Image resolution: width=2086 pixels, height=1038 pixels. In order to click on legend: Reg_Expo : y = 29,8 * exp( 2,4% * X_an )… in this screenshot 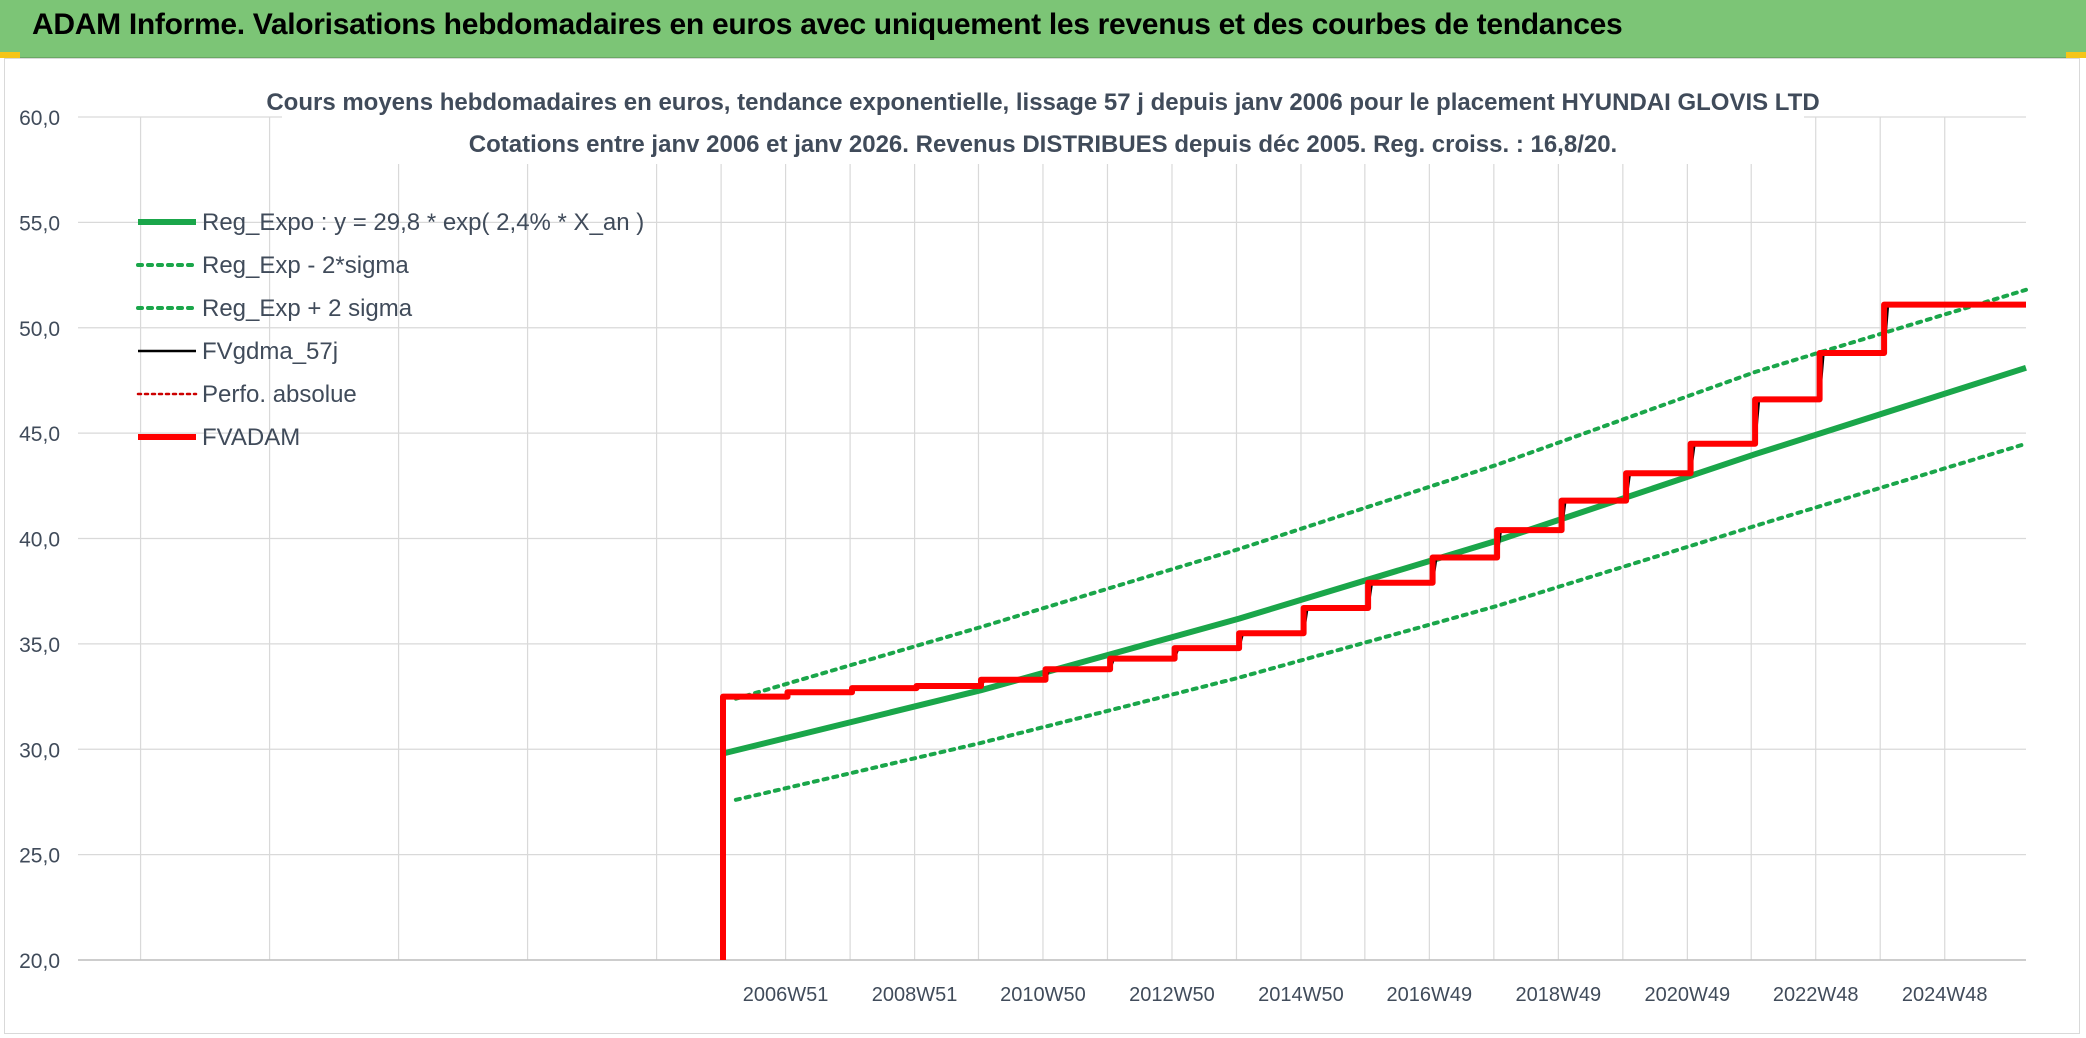, I will do `click(390, 330)`.